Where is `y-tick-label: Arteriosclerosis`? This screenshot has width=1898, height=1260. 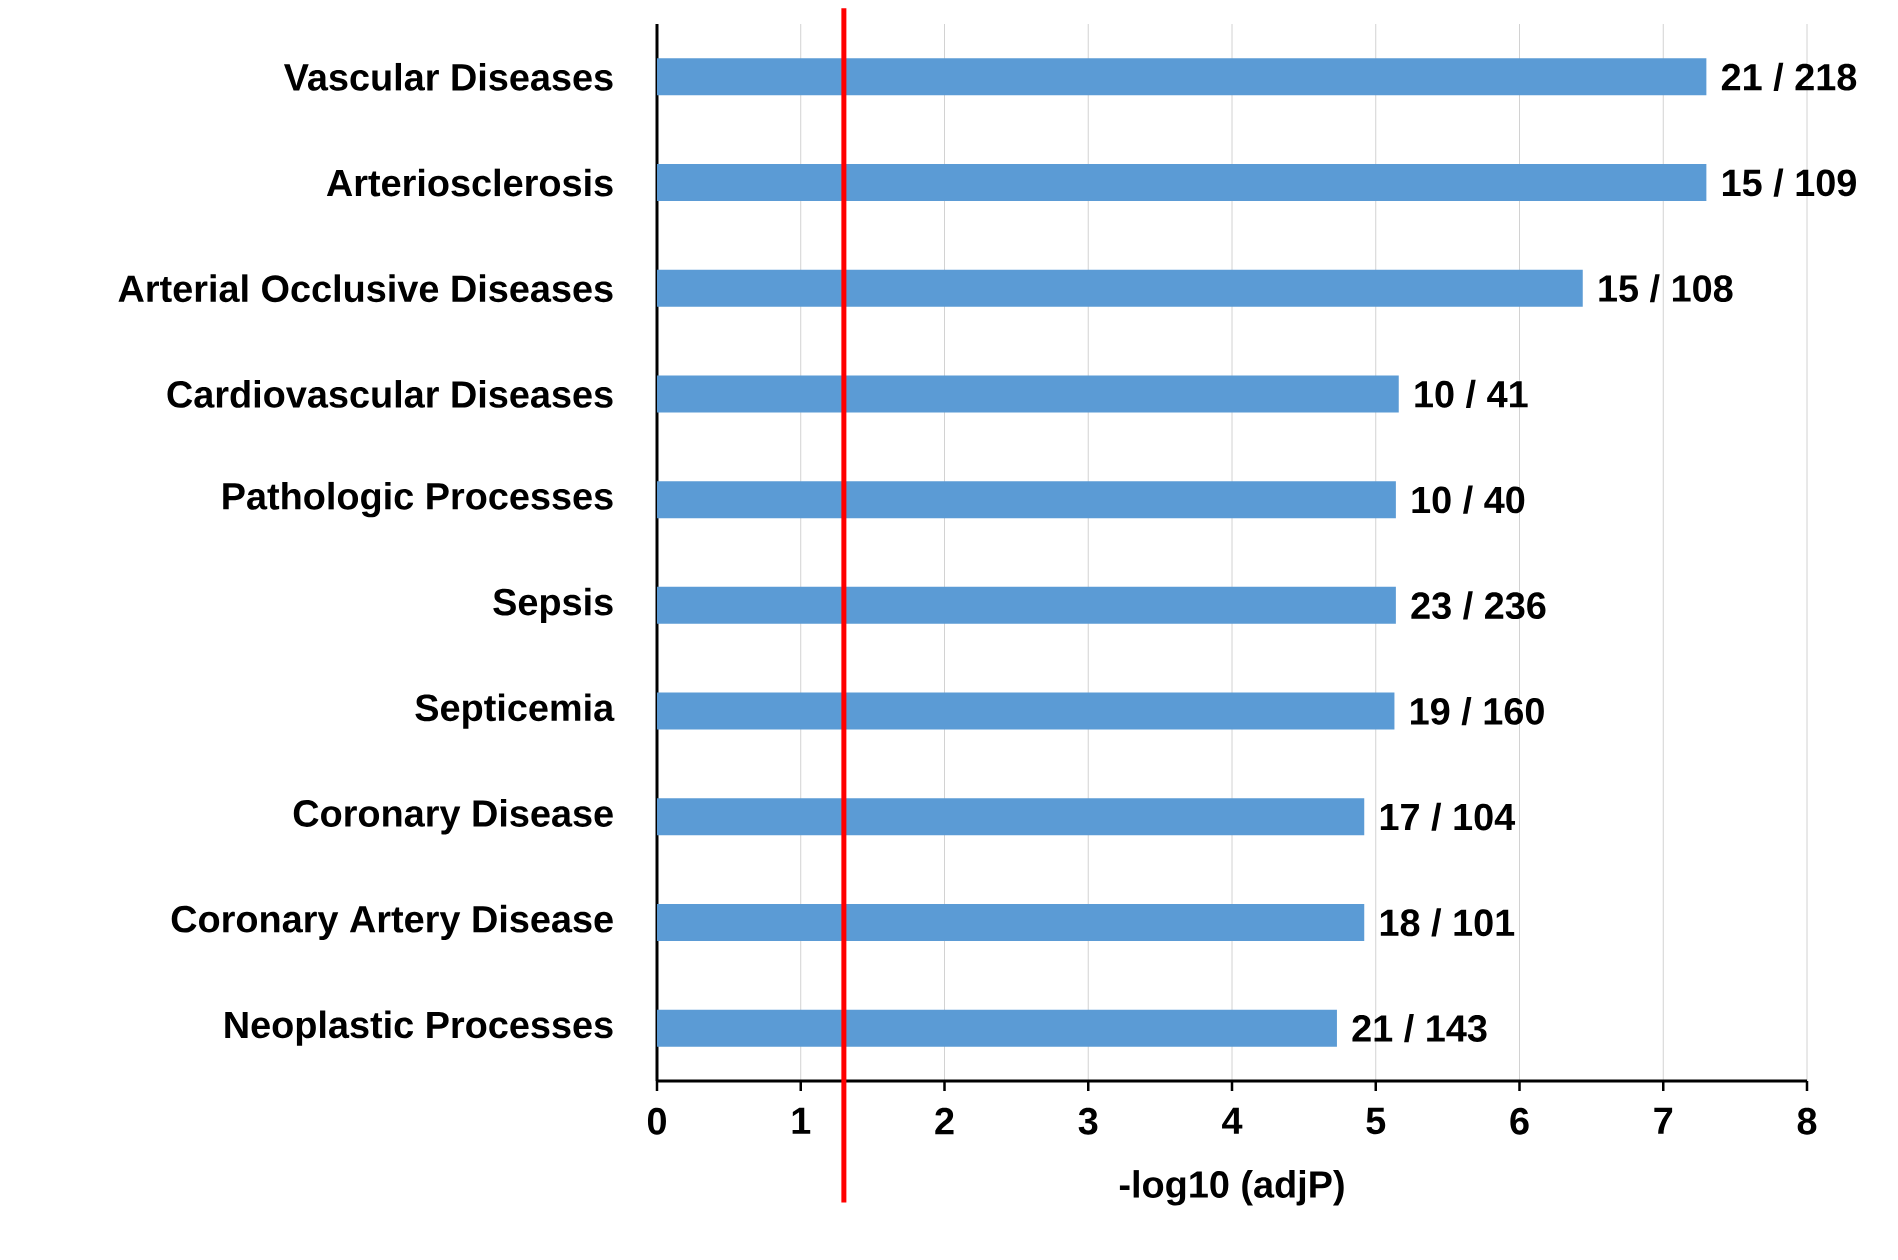 y-tick-label: Arteriosclerosis is located at coordinates (469, 182).